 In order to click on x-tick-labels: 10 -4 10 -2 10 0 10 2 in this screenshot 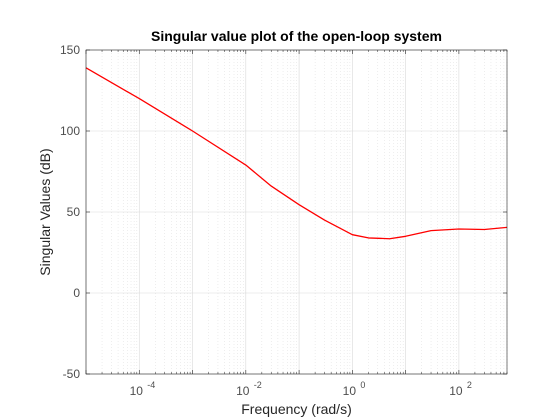, I will do `click(301, 389)`.